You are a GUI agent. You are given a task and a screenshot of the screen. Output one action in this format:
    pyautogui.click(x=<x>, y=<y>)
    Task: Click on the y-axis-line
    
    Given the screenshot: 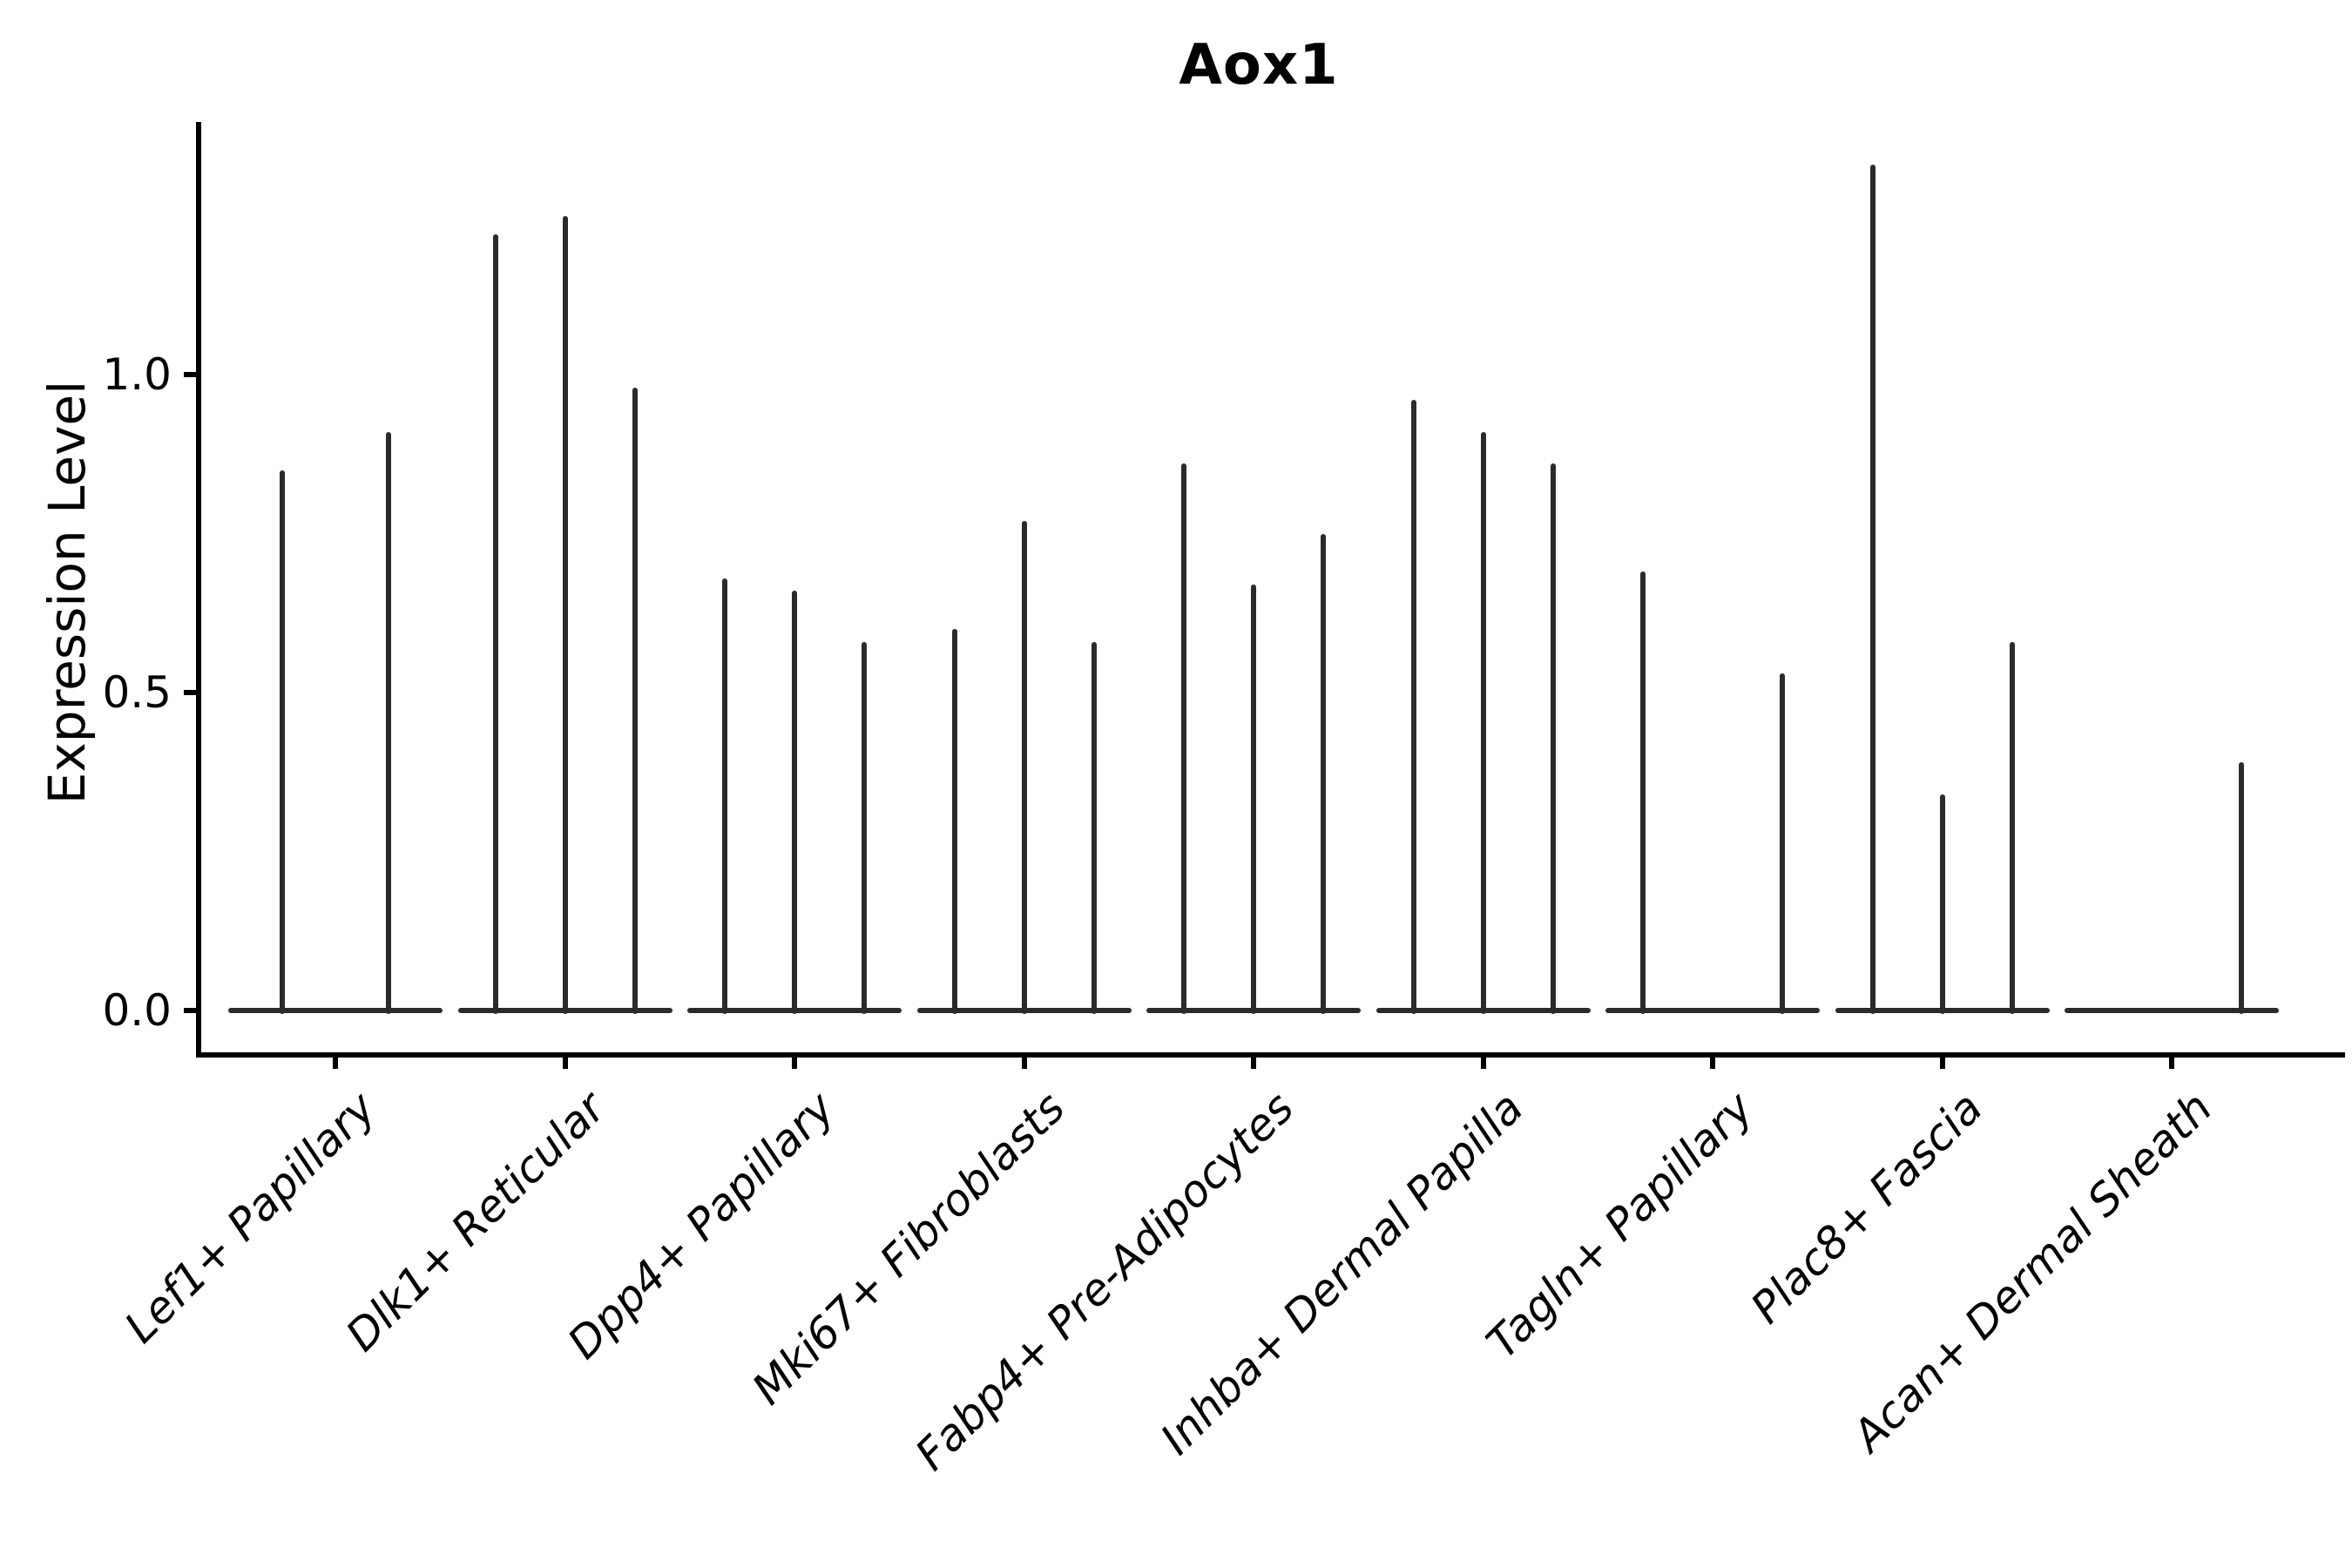 What is the action you would take?
    pyautogui.click(x=198, y=590)
    